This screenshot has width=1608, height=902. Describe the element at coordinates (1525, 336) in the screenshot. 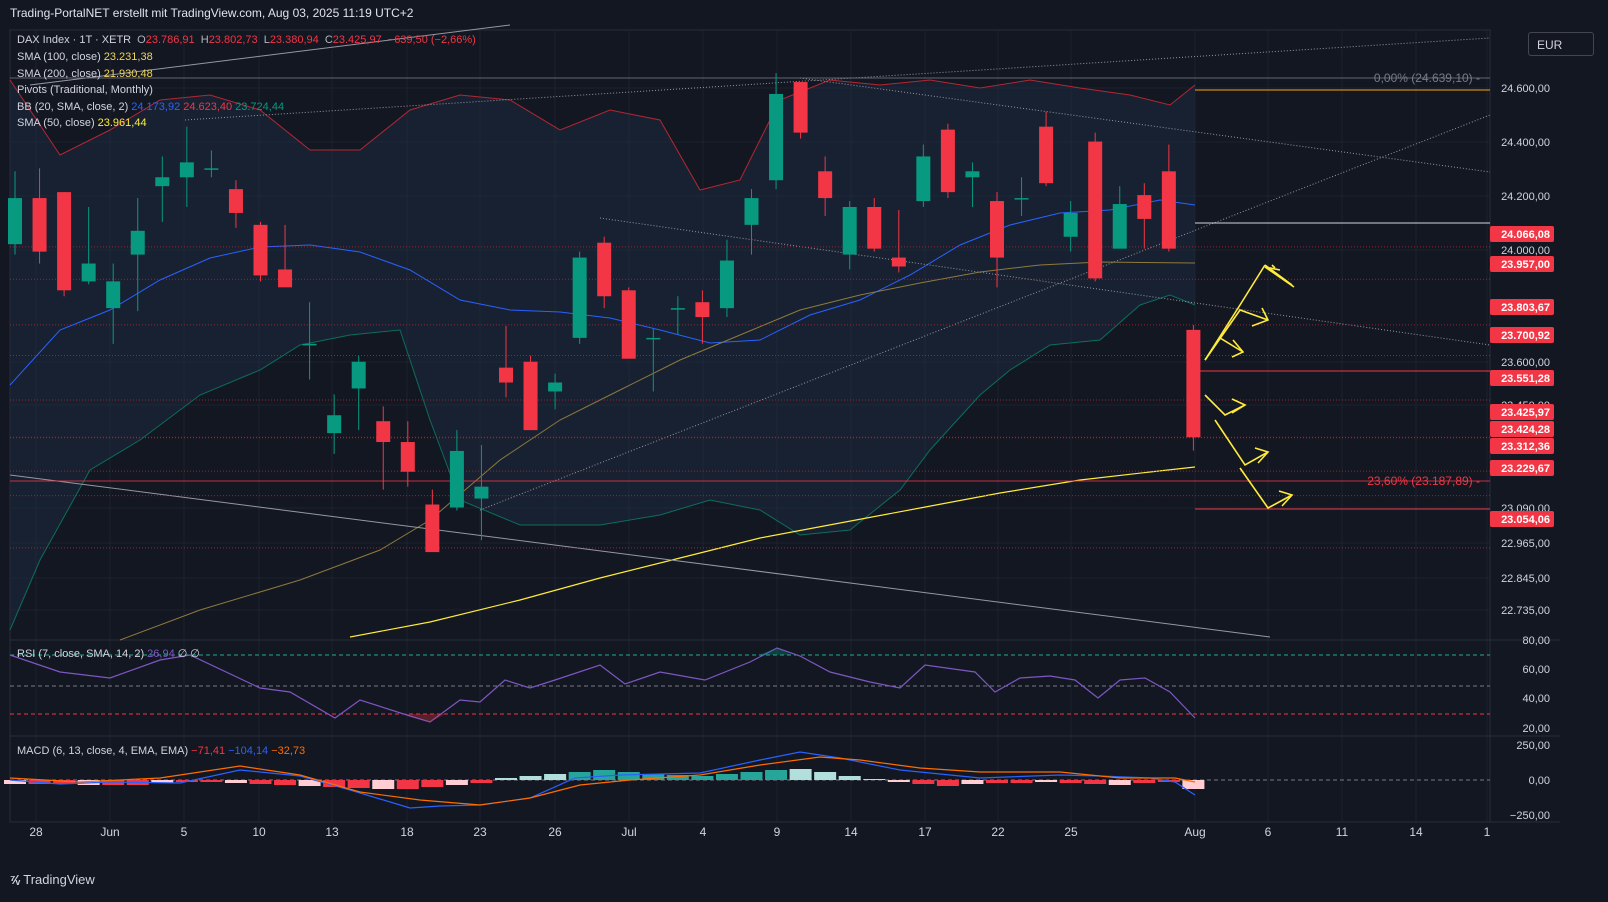

I see `price-tag-label: 23.700,92` at that location.